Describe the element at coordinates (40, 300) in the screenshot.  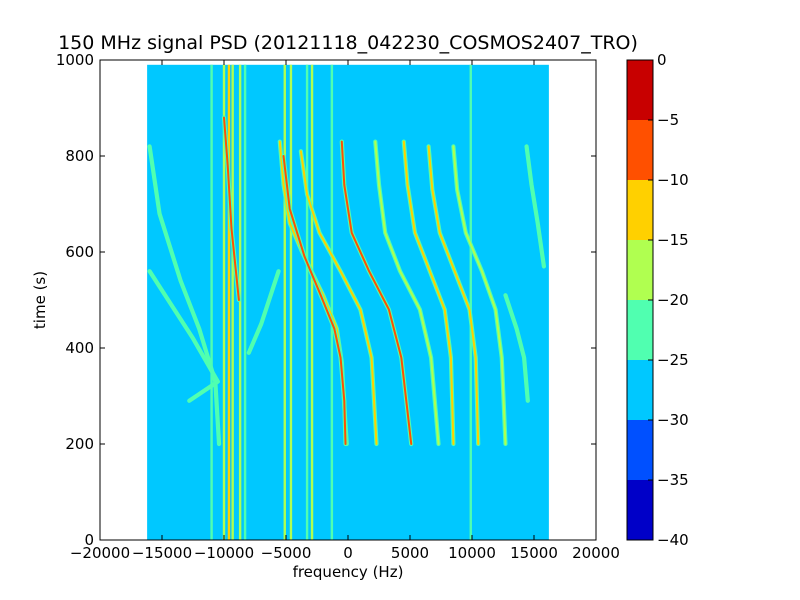
I see `y-axis-label: time (s)` at that location.